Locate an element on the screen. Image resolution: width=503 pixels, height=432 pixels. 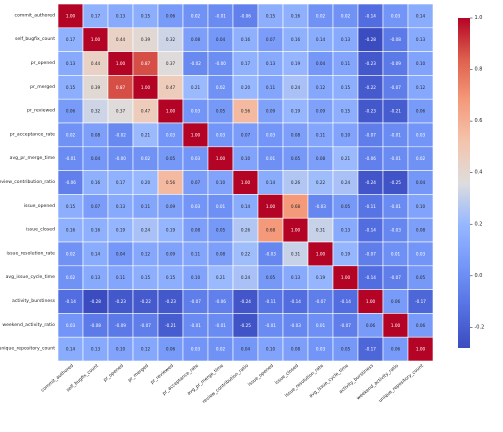
cell-value-label: -0.23 is located at coordinates (370, 111).